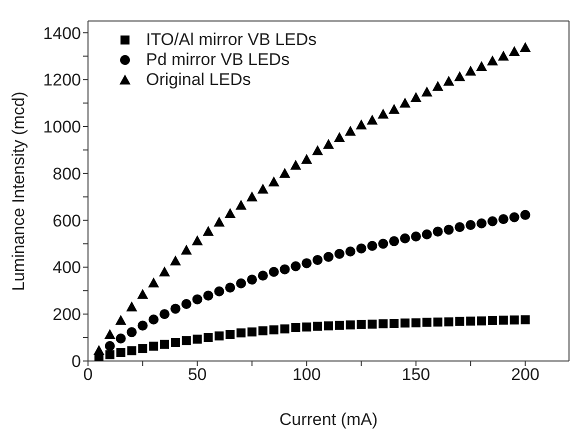  I want to click on y-tick-label: 600, so click(66, 220).